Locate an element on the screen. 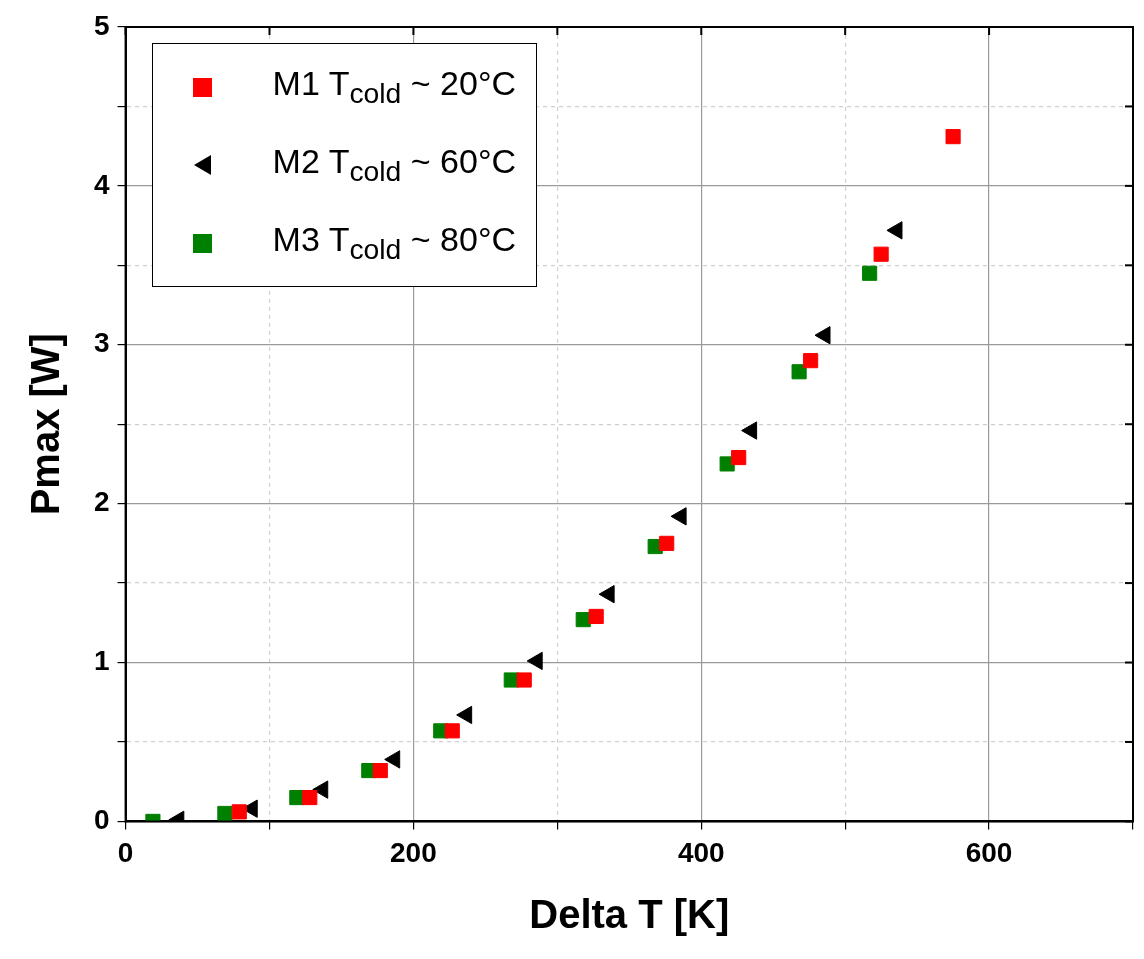 The image size is (1144, 959). x-tick-label: 600 is located at coordinates (989, 852).